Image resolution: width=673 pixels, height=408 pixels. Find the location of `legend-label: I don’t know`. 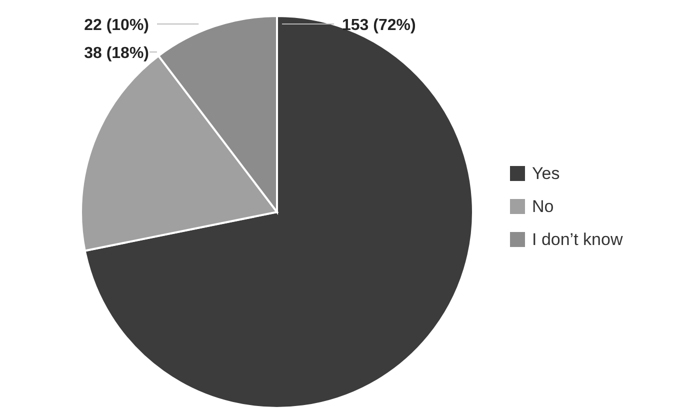

legend-label: I don’t know is located at coordinates (578, 239).